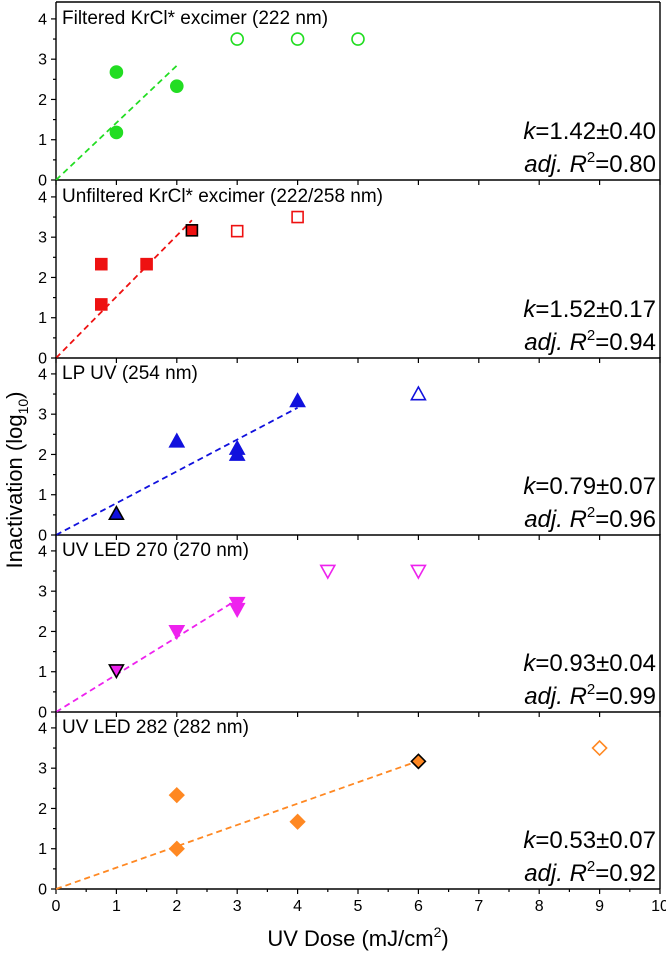  I want to click on panel-title: Filtered KrCl* excimer (222 nm), so click(195, 18).